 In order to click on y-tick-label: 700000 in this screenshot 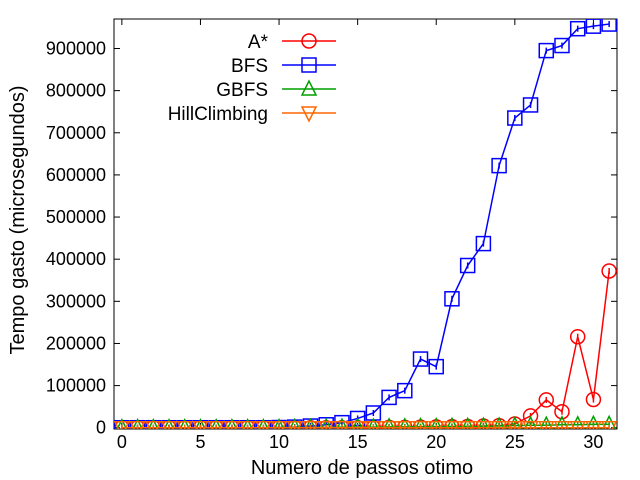, I will do `click(76, 133)`.